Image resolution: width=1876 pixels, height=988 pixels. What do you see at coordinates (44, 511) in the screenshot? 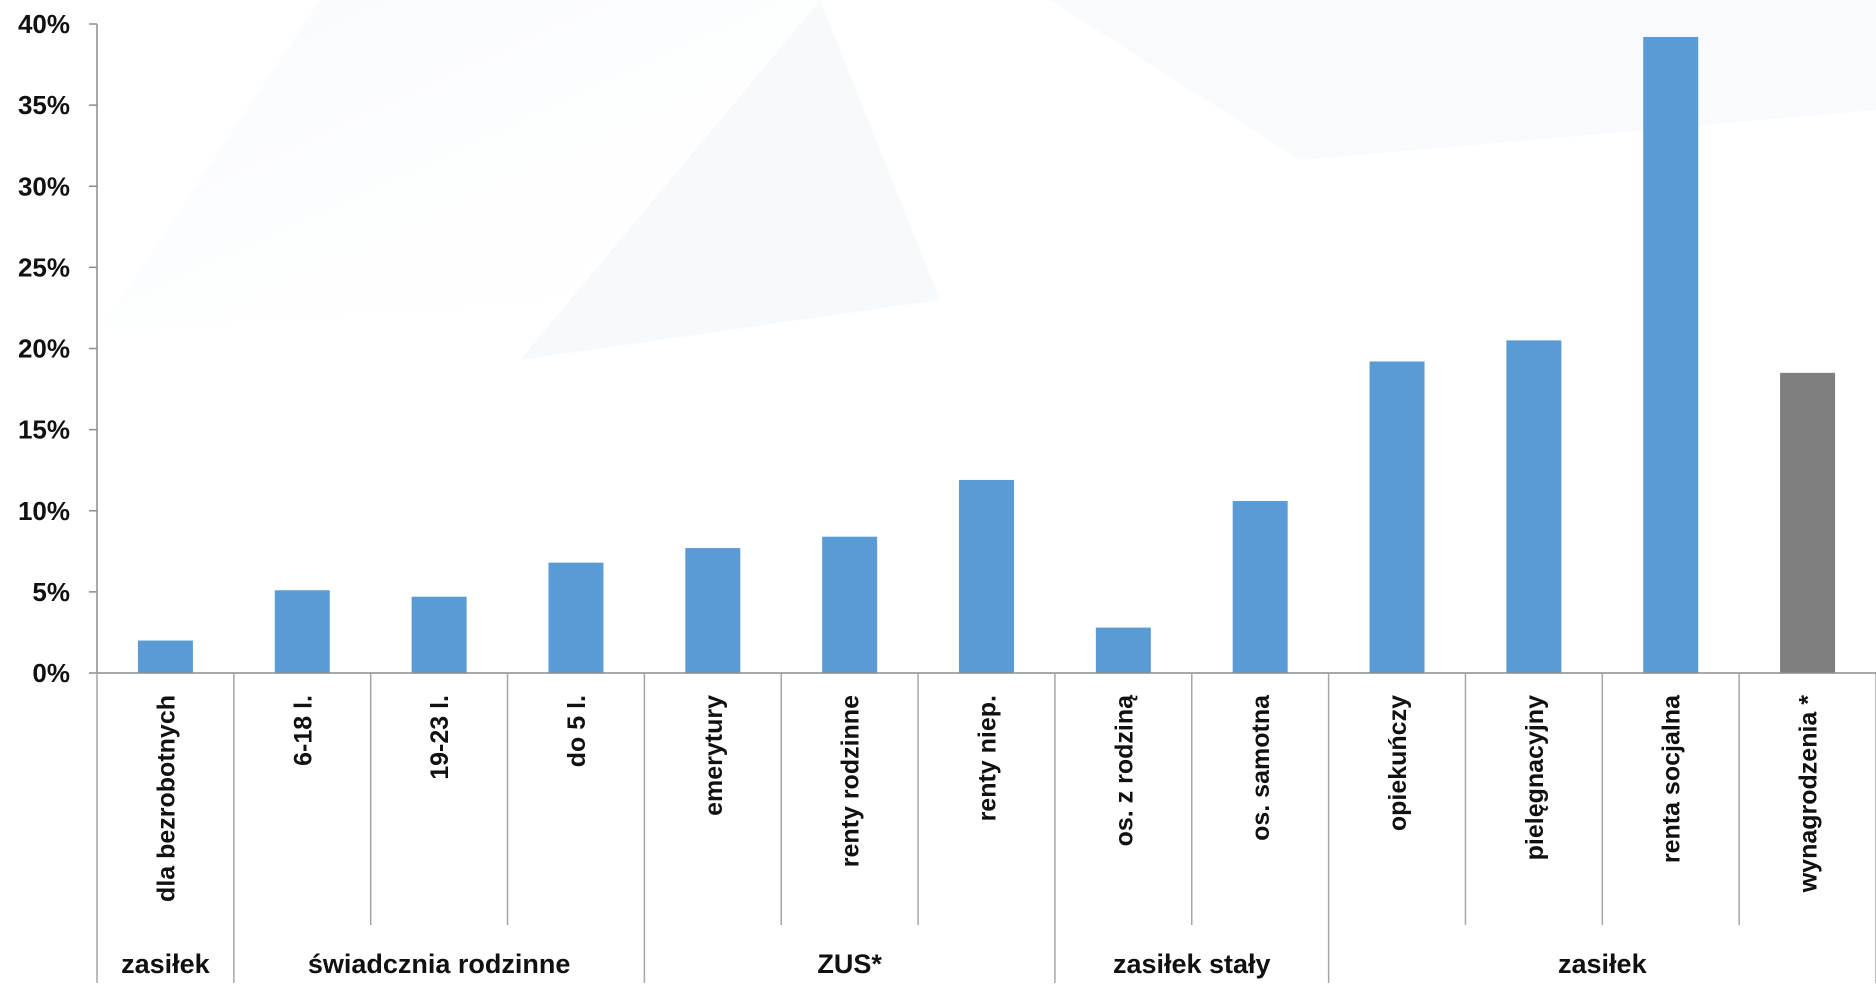
I see `y-tick-label: 10%` at bounding box center [44, 511].